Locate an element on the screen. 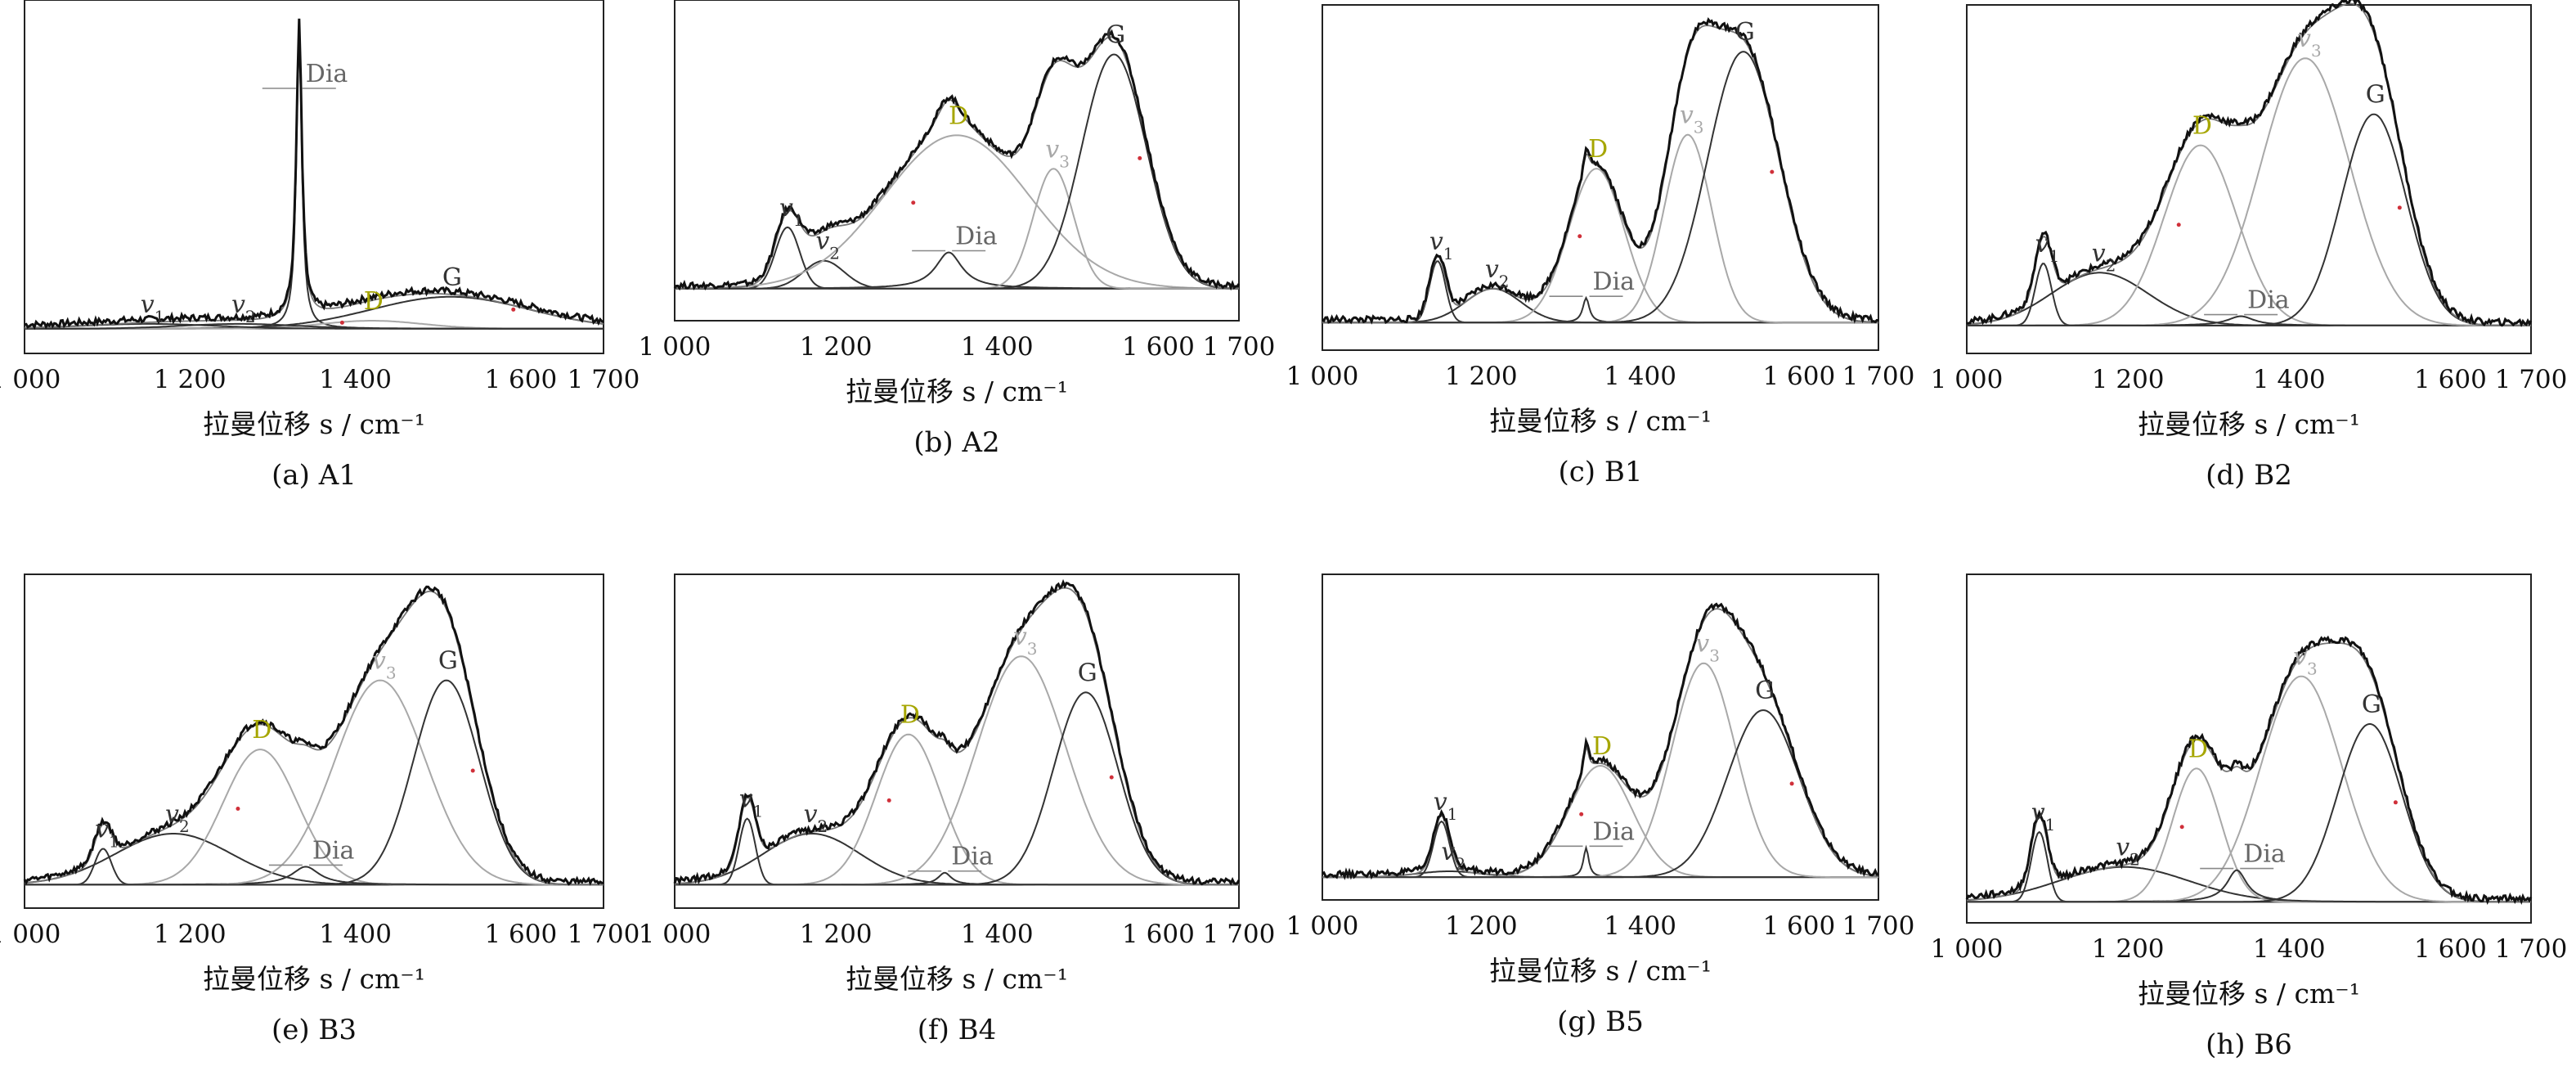 The image size is (2576, 1084). peak-label-v1: v1 is located at coordinates (2047, 248).